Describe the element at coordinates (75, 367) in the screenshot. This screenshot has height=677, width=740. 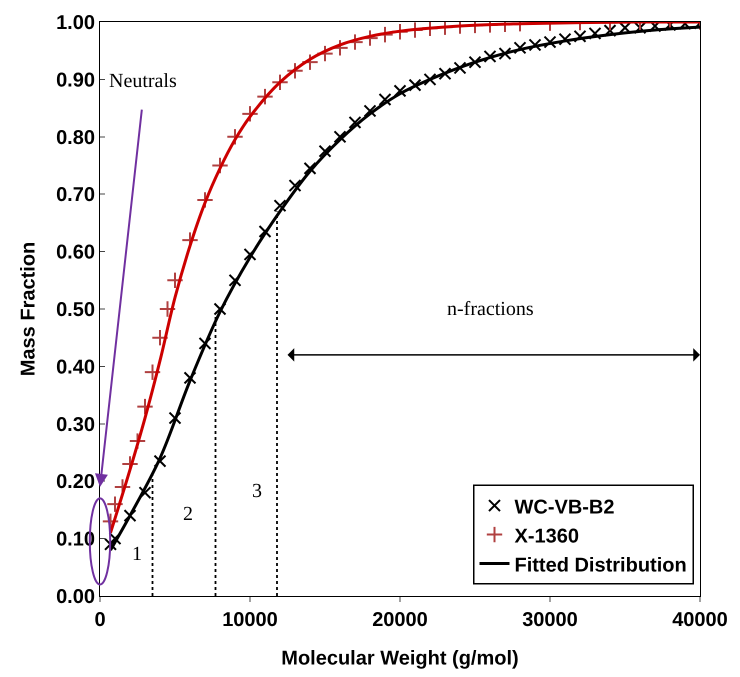
I see `y-tick-label: 0.40` at that location.